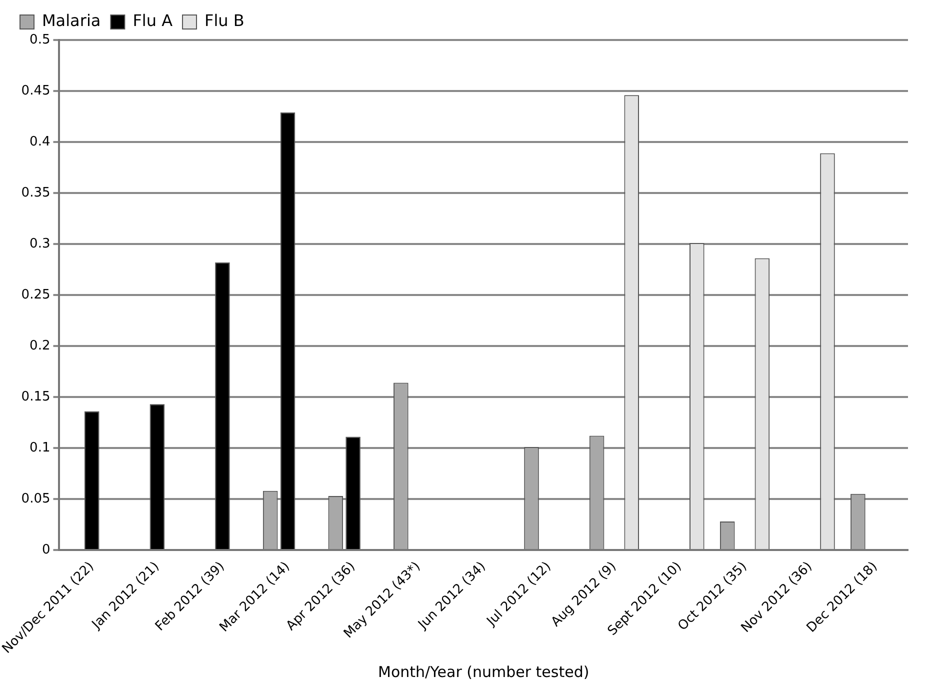 The height and width of the screenshot is (694, 928). What do you see at coordinates (35, 498) in the screenshot?
I see `y-tick-label: 0.05` at bounding box center [35, 498].